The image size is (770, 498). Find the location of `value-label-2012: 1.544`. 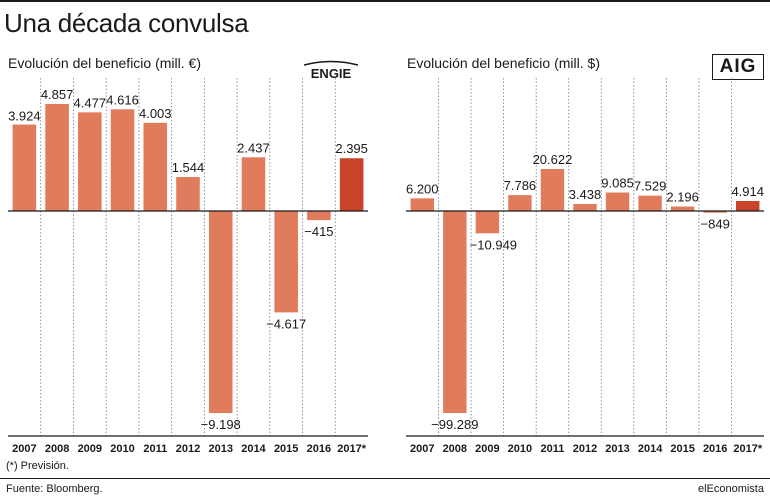

value-label-2012: 1.544 is located at coordinates (188, 167).